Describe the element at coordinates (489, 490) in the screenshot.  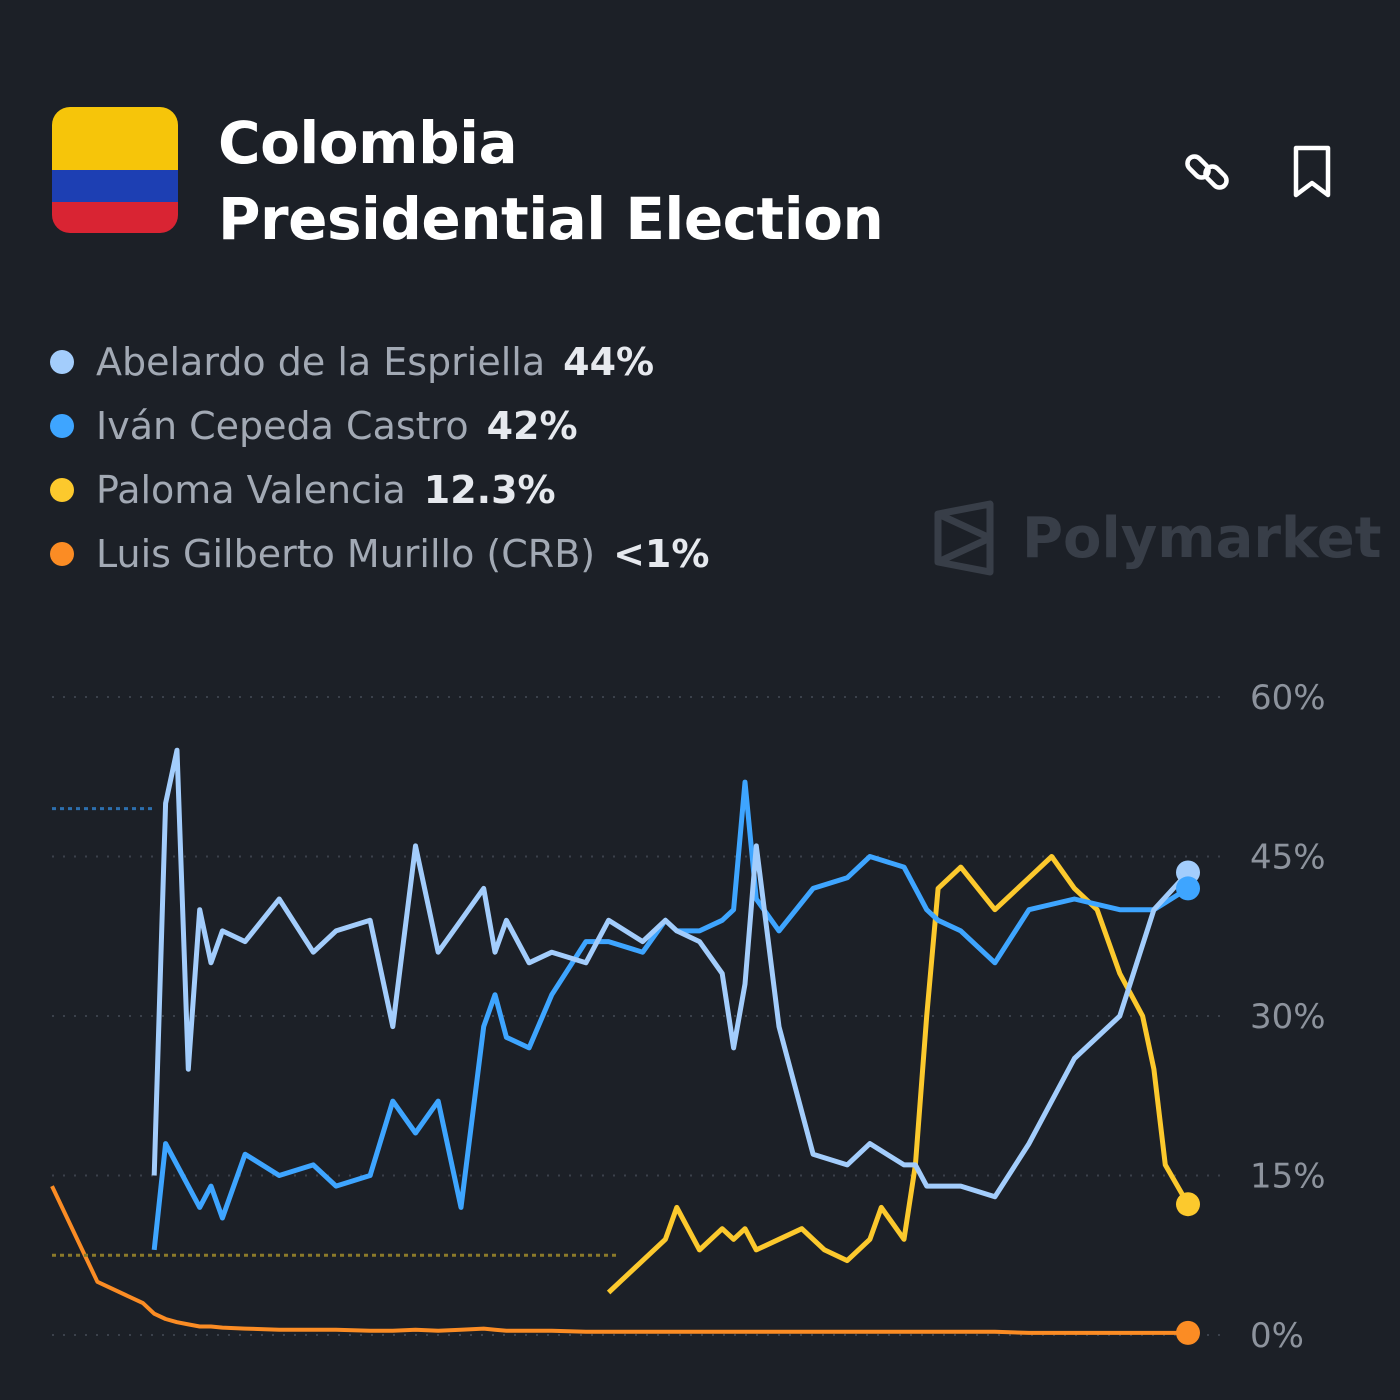
I see `legend-value: 12.3%` at that location.